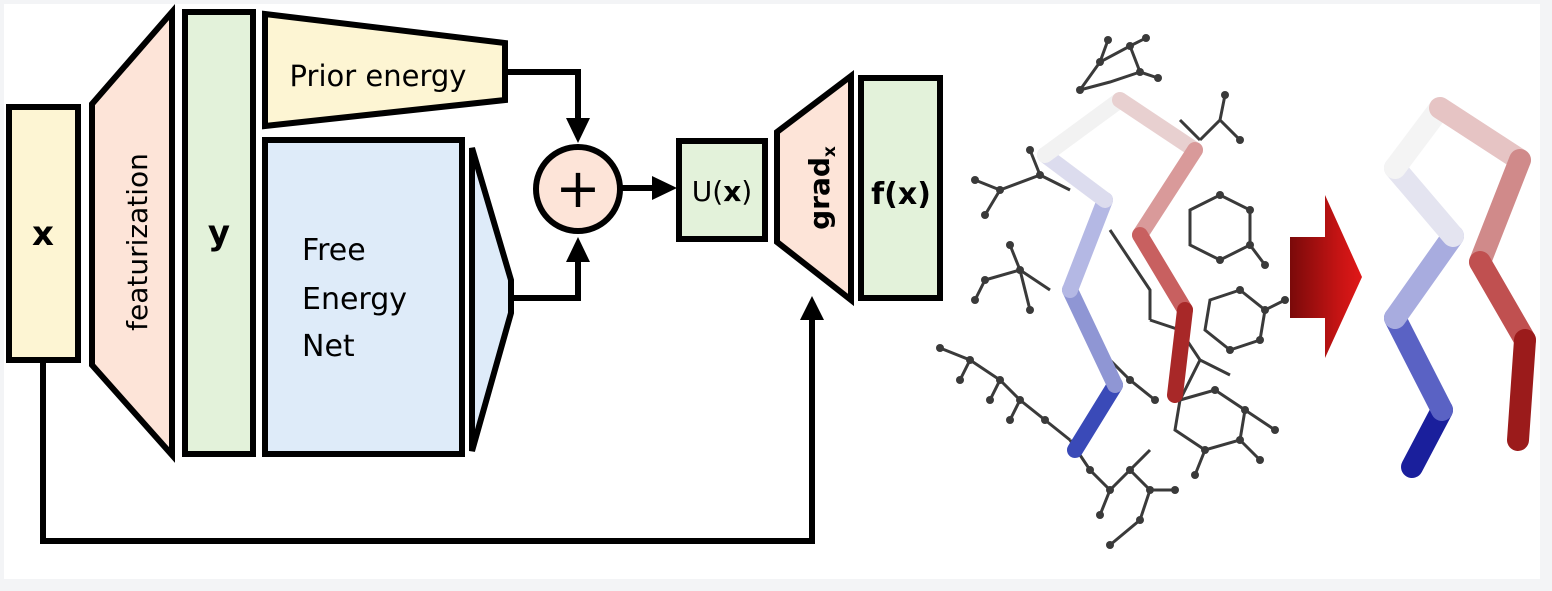  I want to click on free-energy-net-box, so click(363, 297).